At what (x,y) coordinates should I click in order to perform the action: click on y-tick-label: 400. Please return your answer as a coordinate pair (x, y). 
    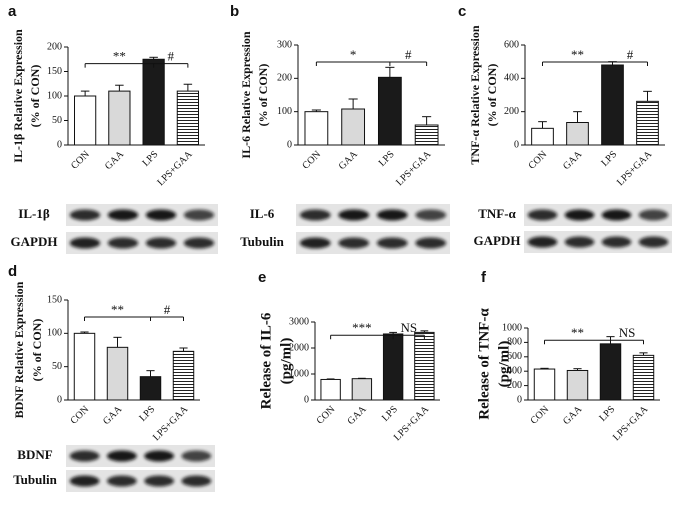
    Looking at the image, I should click on (514, 370).